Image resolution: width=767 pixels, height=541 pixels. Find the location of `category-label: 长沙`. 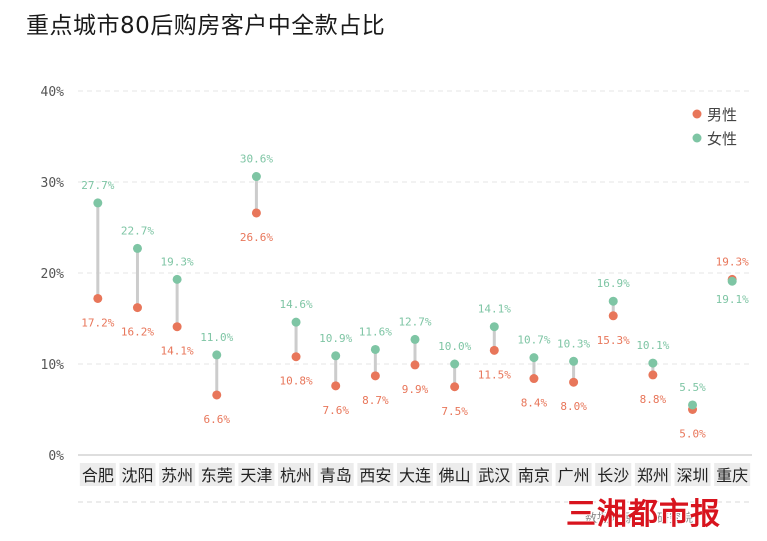

category-label: 长沙 is located at coordinates (613, 475).